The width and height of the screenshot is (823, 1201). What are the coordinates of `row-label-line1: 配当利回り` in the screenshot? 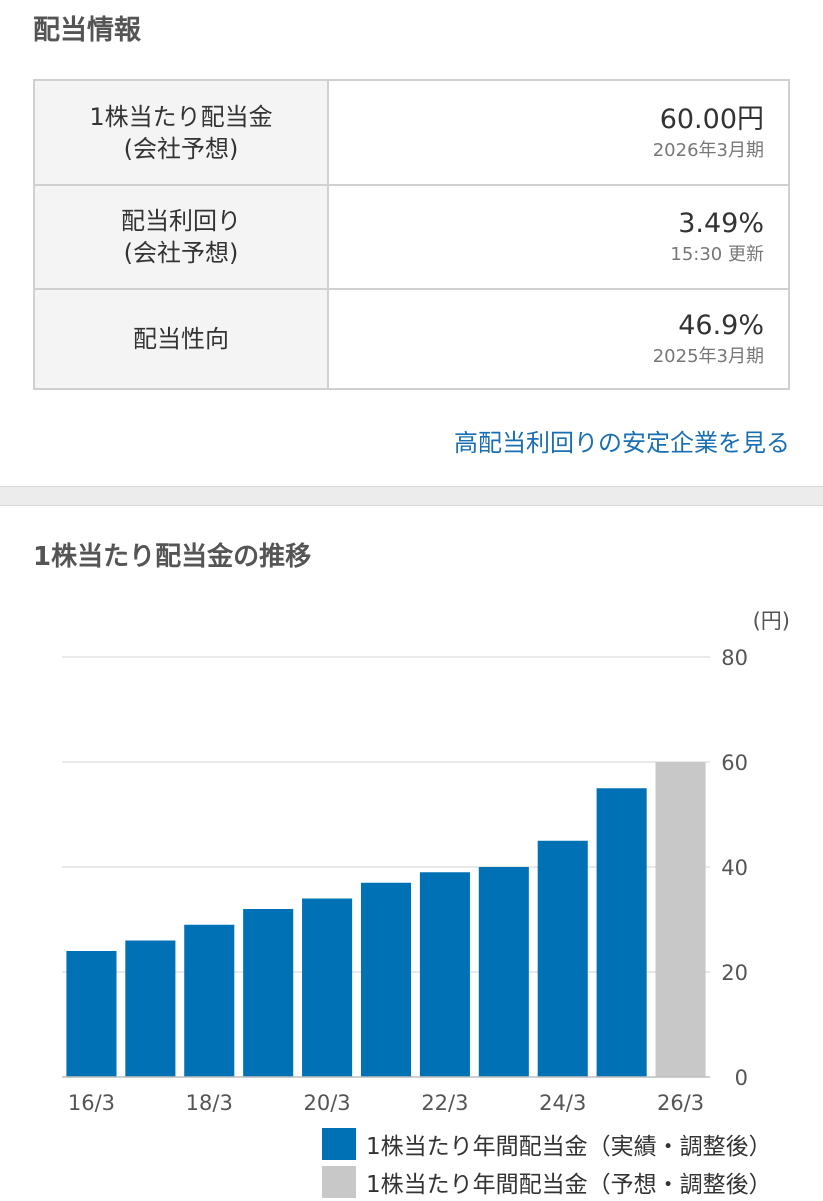 It's located at (181, 221).